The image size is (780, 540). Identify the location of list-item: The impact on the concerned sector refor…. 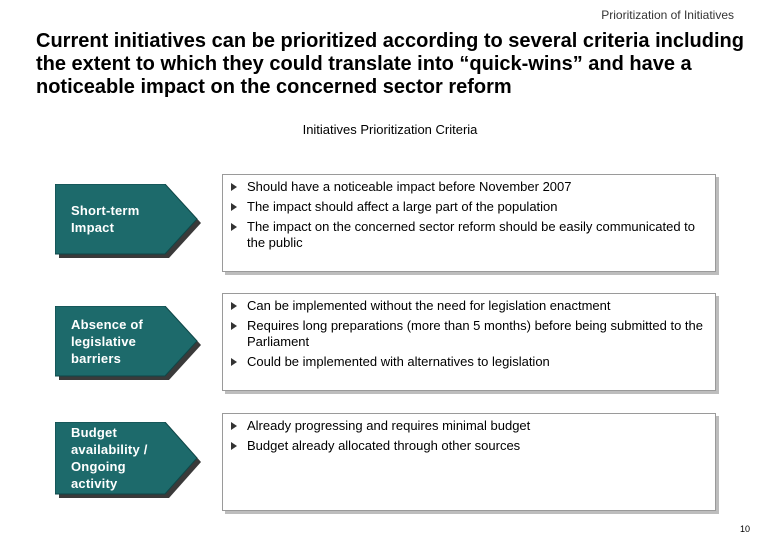
(470, 235).